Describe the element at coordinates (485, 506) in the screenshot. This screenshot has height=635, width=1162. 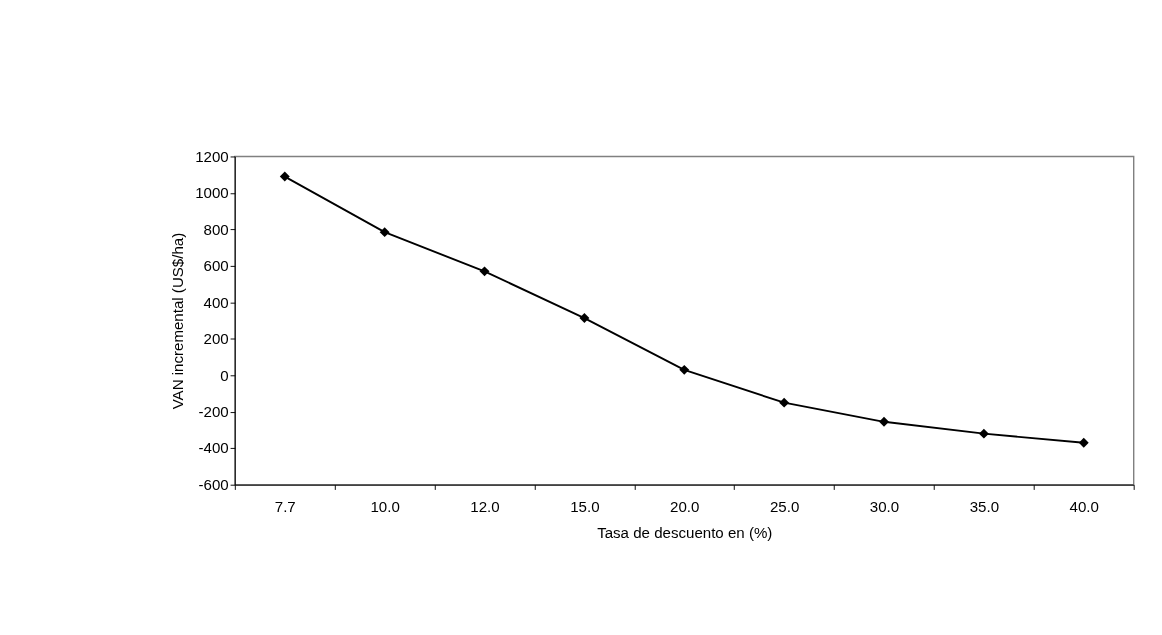
I see `x-tick-label: 12.0` at that location.